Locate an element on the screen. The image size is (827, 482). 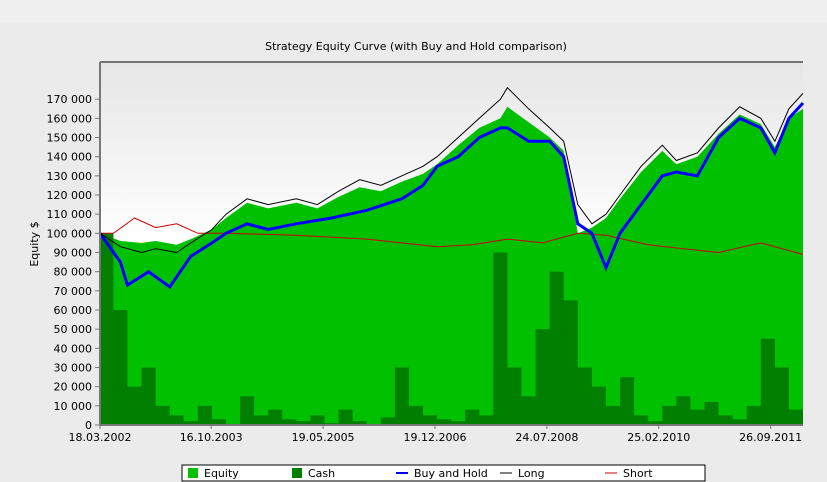
y-tick-label: 80 000 is located at coordinates (73, 272).